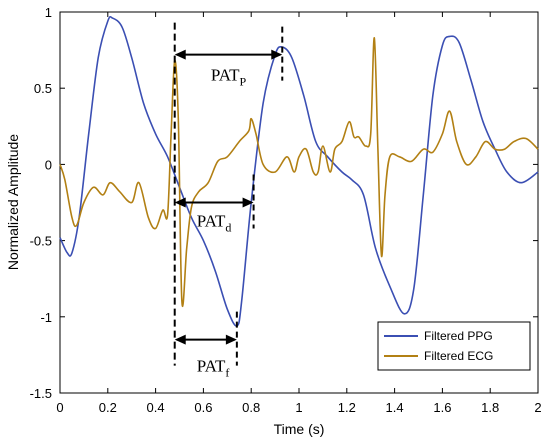 This screenshot has width=550, height=443. What do you see at coordinates (41, 241) in the screenshot?
I see `y-tick-label: -0.5` at bounding box center [41, 241].